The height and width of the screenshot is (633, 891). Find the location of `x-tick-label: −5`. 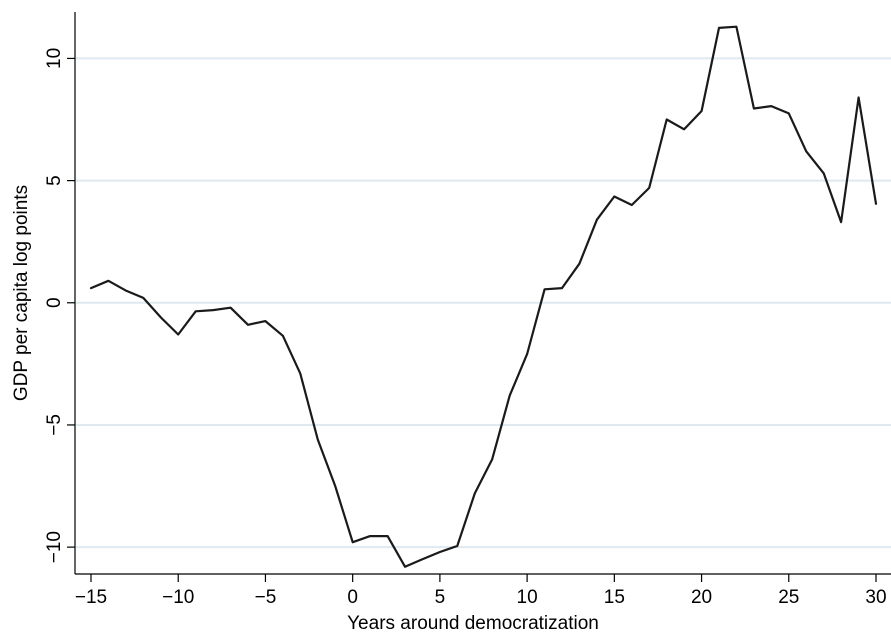

x-tick-label: −5 is located at coordinates (266, 597).